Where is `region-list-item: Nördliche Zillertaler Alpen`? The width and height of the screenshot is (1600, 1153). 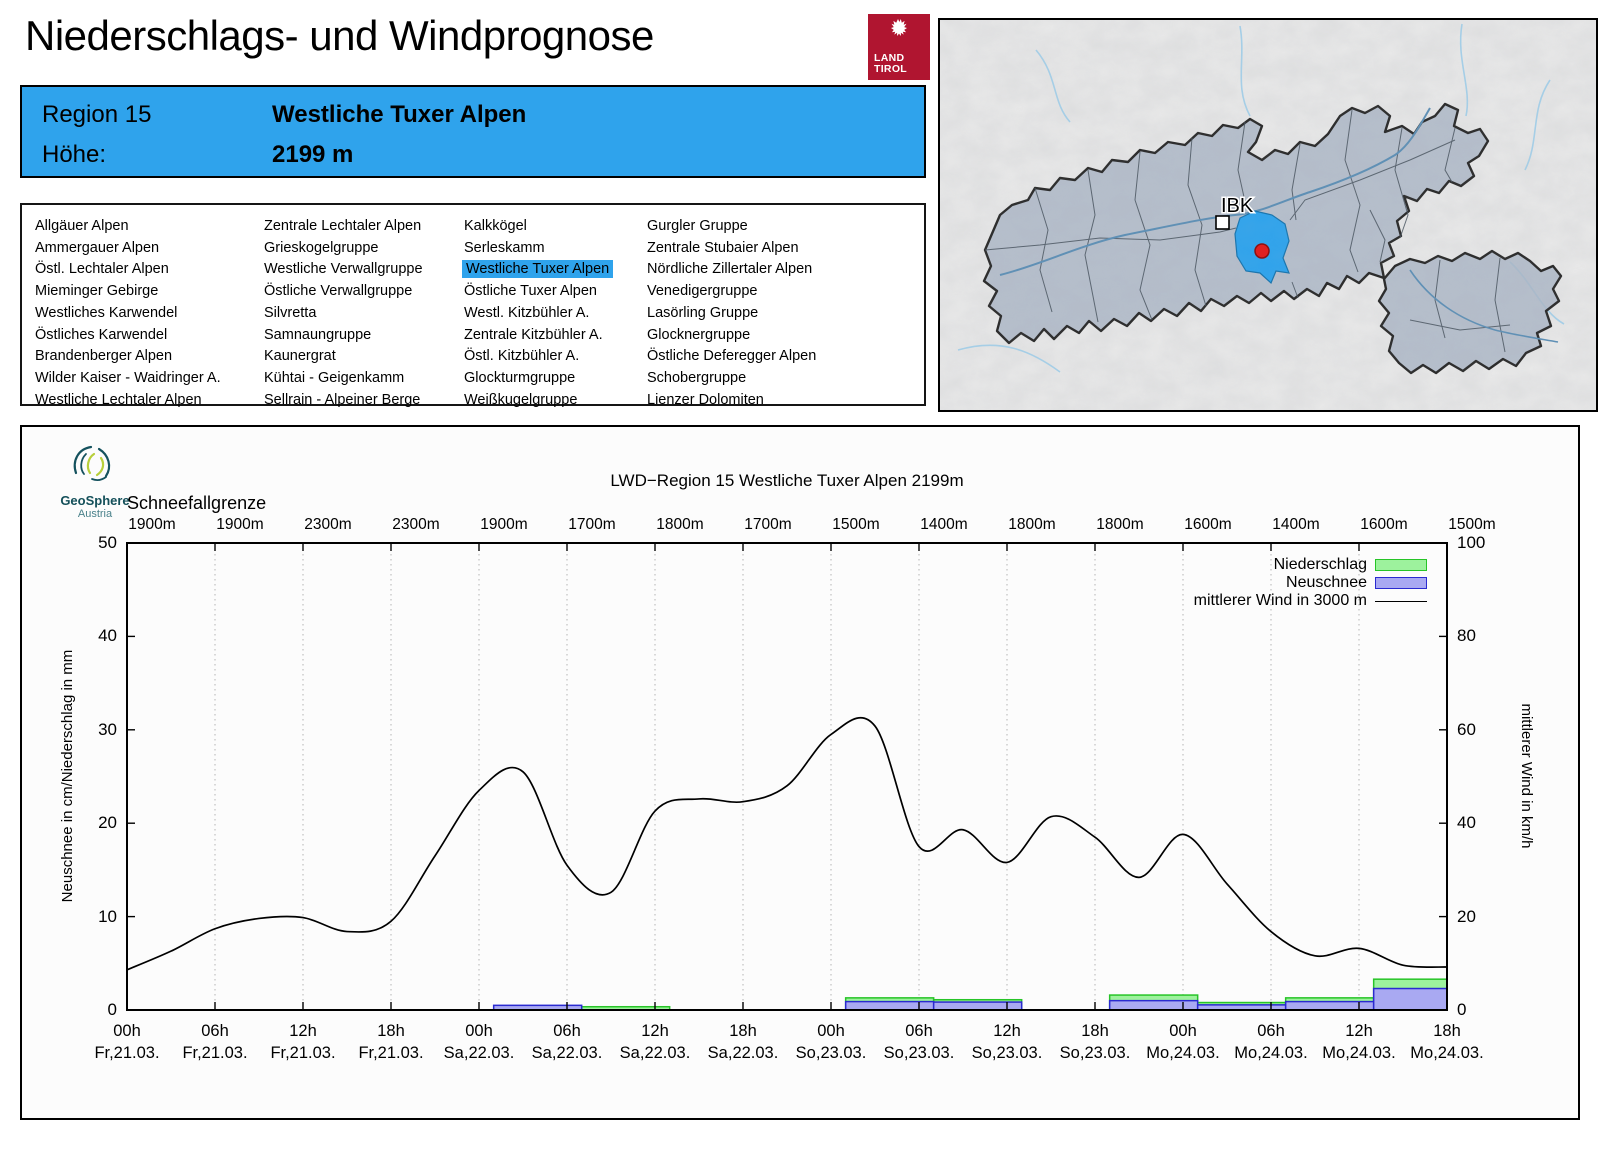 region-list-item: Nördliche Zillertaler Alpen is located at coordinates (730, 269).